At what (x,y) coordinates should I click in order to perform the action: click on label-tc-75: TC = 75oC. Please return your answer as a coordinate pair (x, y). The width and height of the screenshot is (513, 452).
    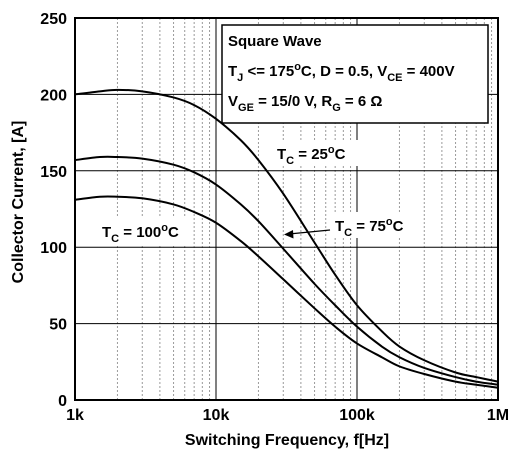
    Looking at the image, I should click on (350, 225).